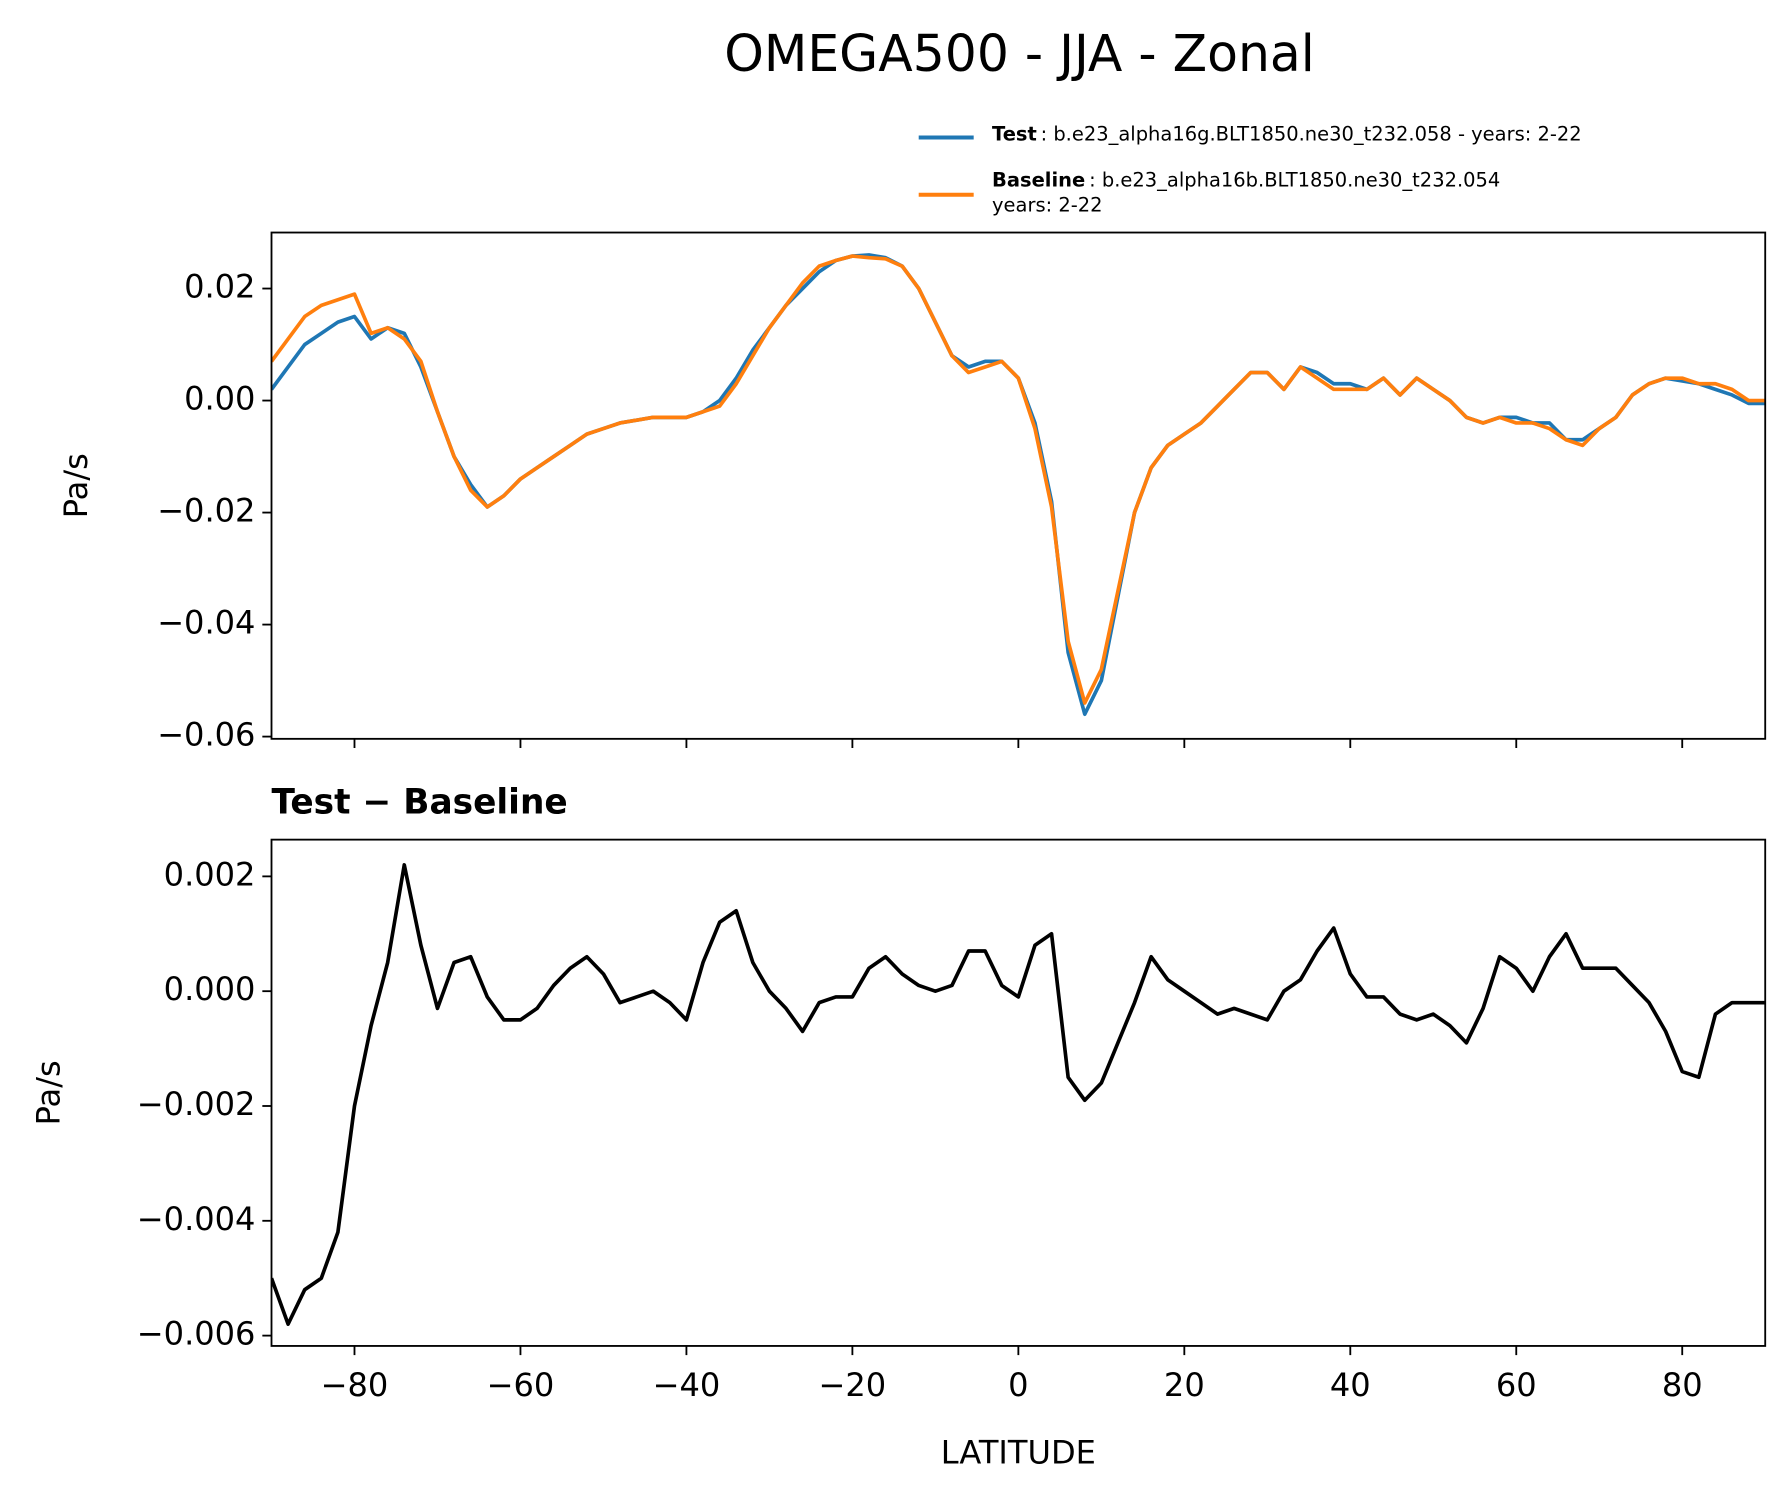 The width and height of the screenshot is (1787, 1500). What do you see at coordinates (1184, 1385) in the screenshot?
I see `x-tick-label: 20` at bounding box center [1184, 1385].